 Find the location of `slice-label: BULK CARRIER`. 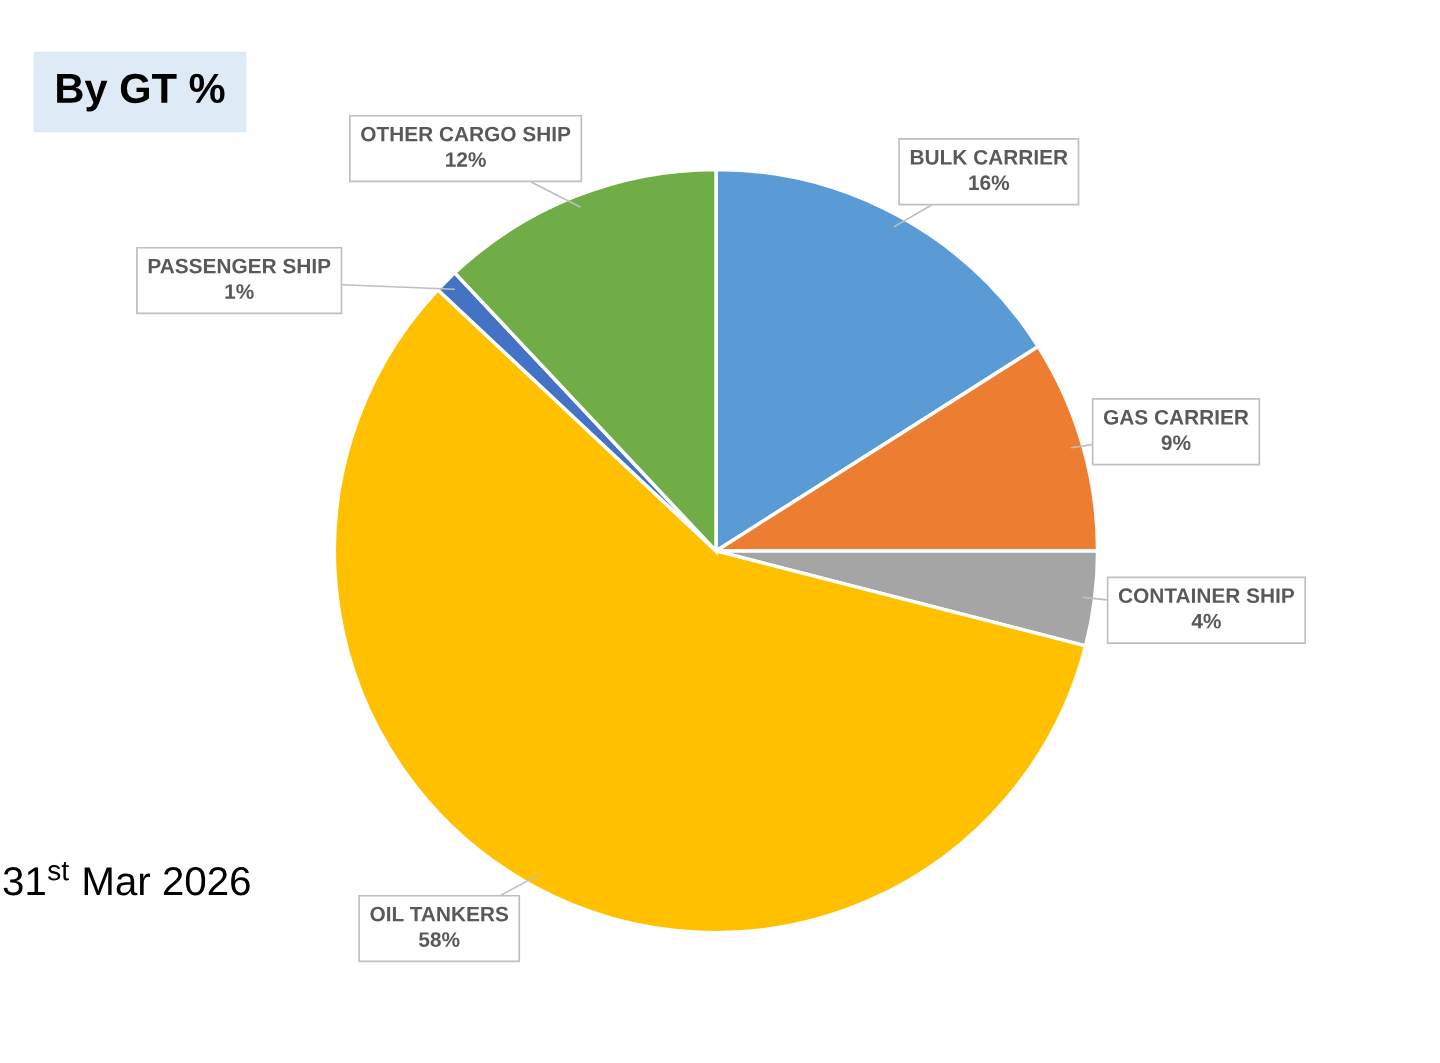

slice-label: BULK CARRIER is located at coordinates (989, 157).